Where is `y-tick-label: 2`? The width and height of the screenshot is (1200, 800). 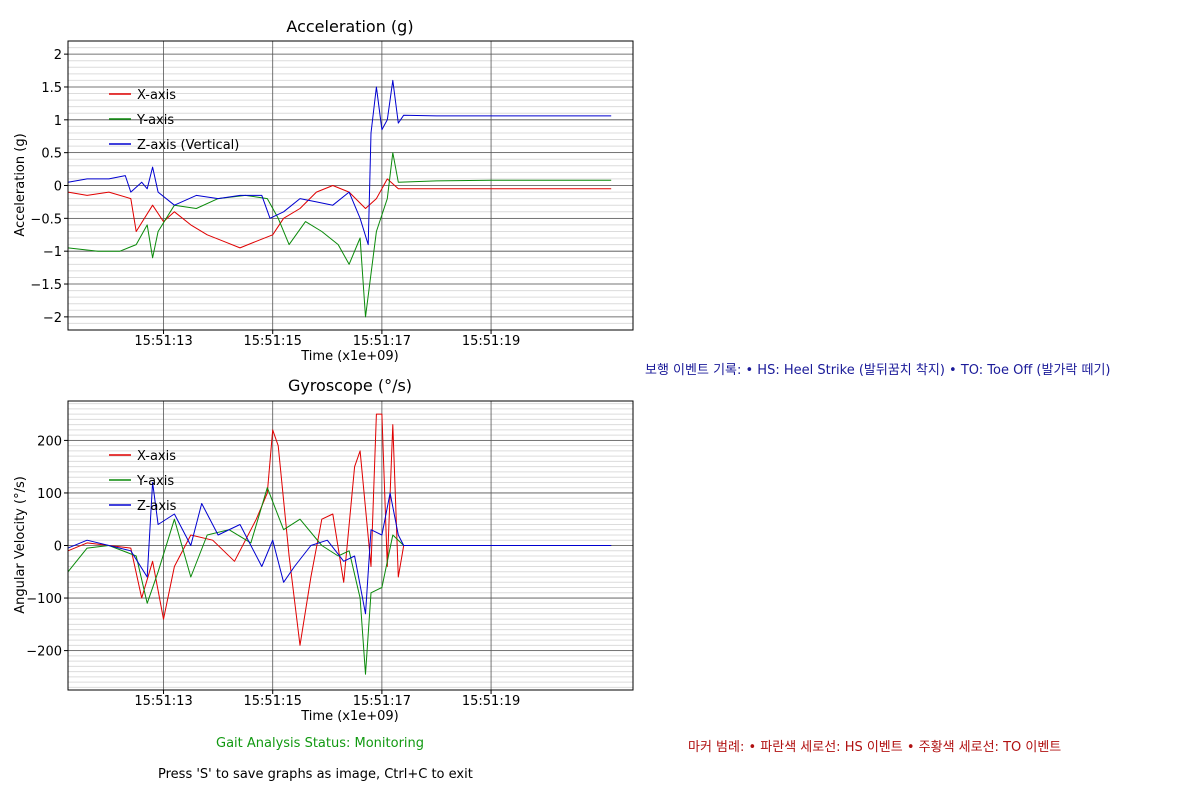
y-tick-label: 2 is located at coordinates (58, 55).